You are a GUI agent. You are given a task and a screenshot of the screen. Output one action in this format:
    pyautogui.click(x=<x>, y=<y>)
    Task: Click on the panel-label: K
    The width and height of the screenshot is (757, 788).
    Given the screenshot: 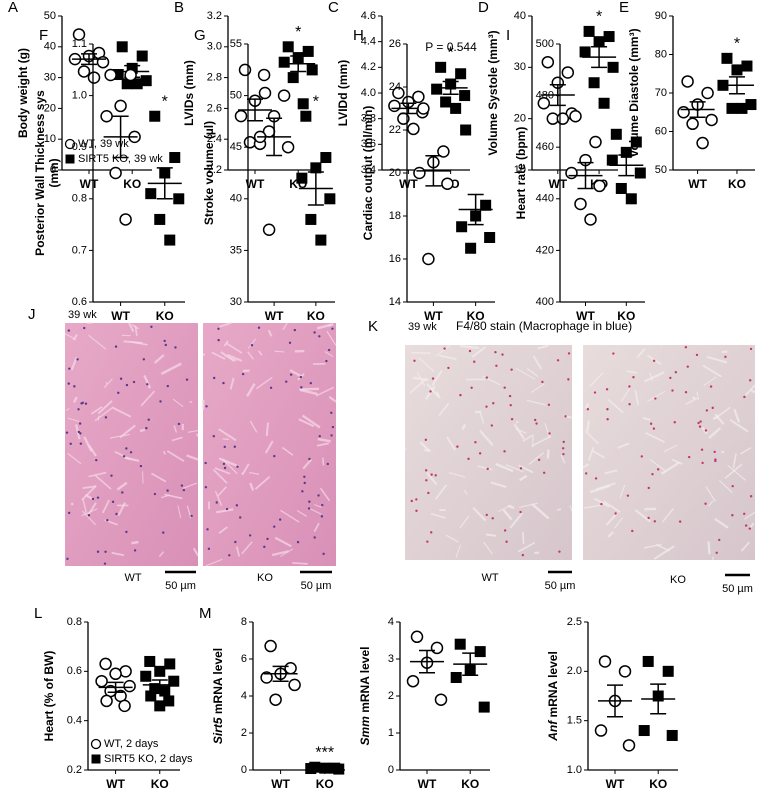 What is the action you would take?
    pyautogui.click(x=373, y=326)
    